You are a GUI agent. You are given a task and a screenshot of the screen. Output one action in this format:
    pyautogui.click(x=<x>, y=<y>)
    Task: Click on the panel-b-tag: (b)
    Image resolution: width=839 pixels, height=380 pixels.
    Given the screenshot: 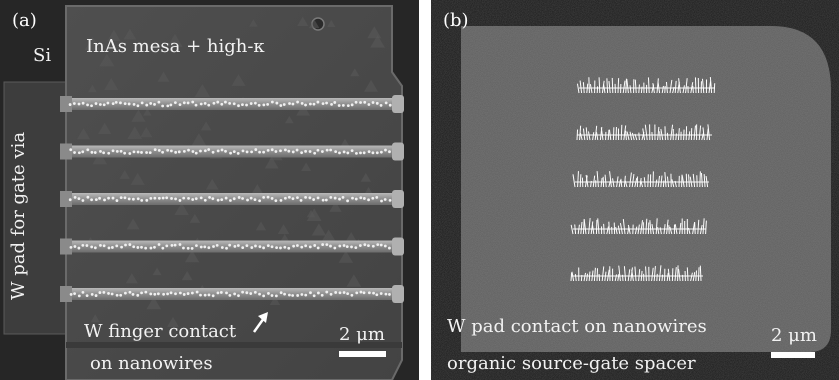 What is the action you would take?
    pyautogui.click(x=456, y=20)
    